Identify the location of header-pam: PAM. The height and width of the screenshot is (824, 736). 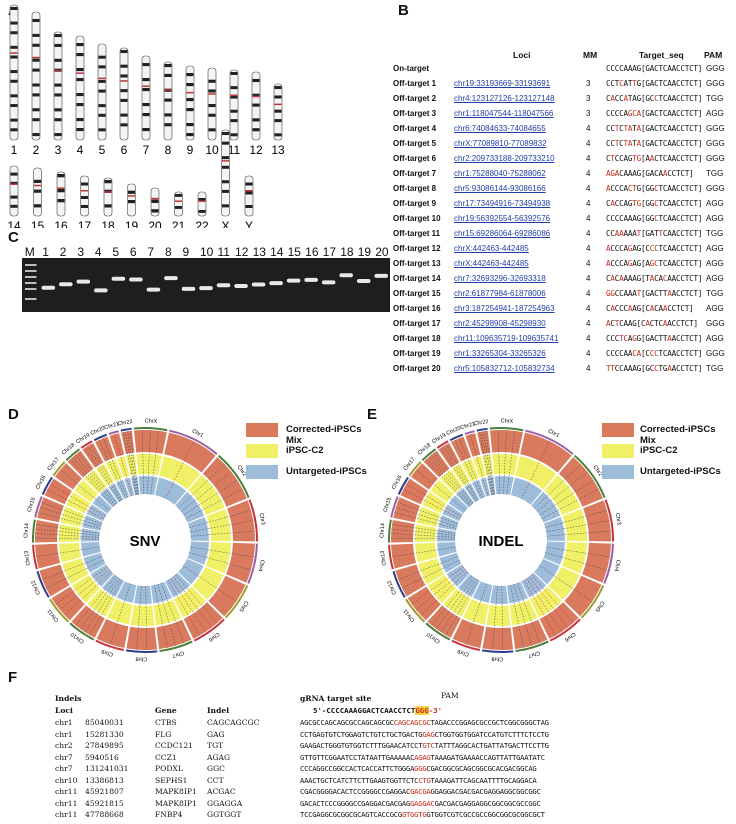
(713, 55).